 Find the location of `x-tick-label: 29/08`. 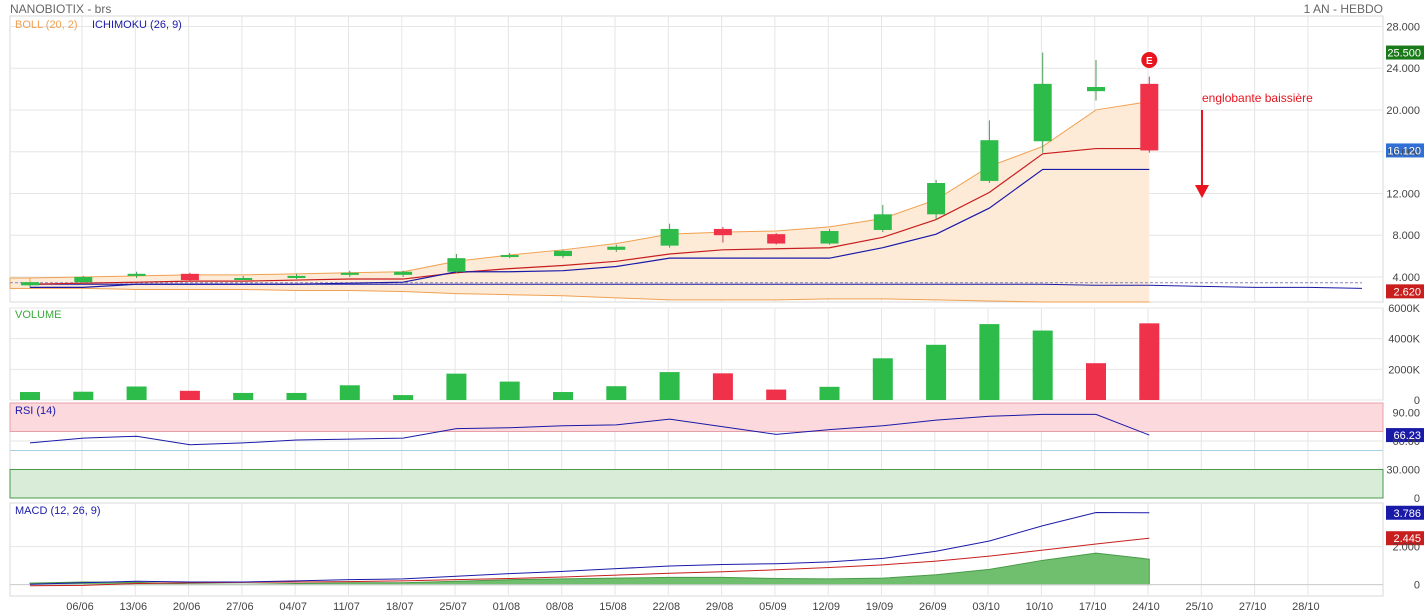

x-tick-label: 29/08 is located at coordinates (720, 607).